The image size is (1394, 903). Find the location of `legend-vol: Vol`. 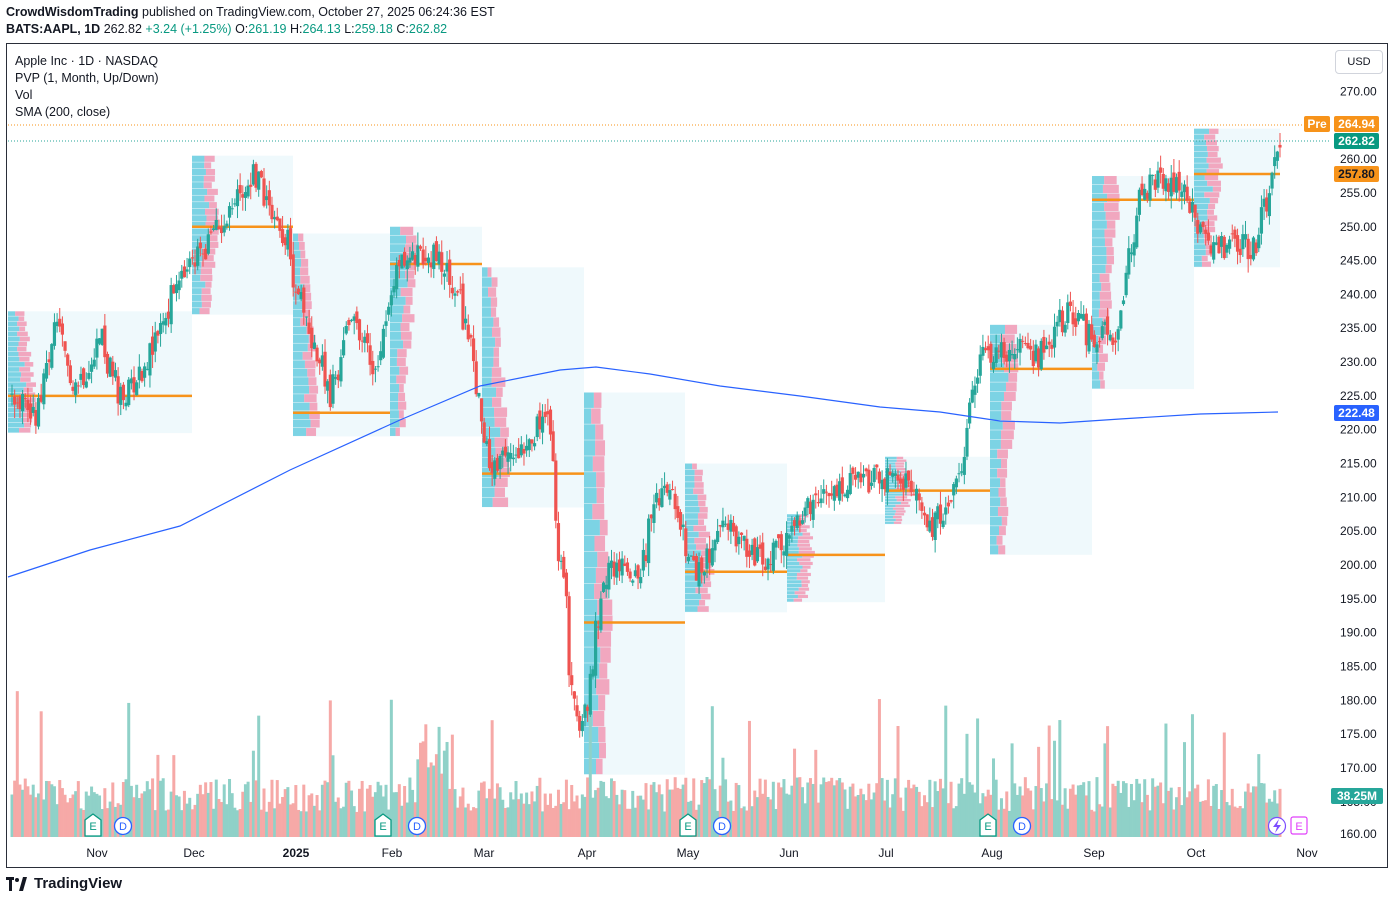

legend-vol: Vol is located at coordinates (24, 95).